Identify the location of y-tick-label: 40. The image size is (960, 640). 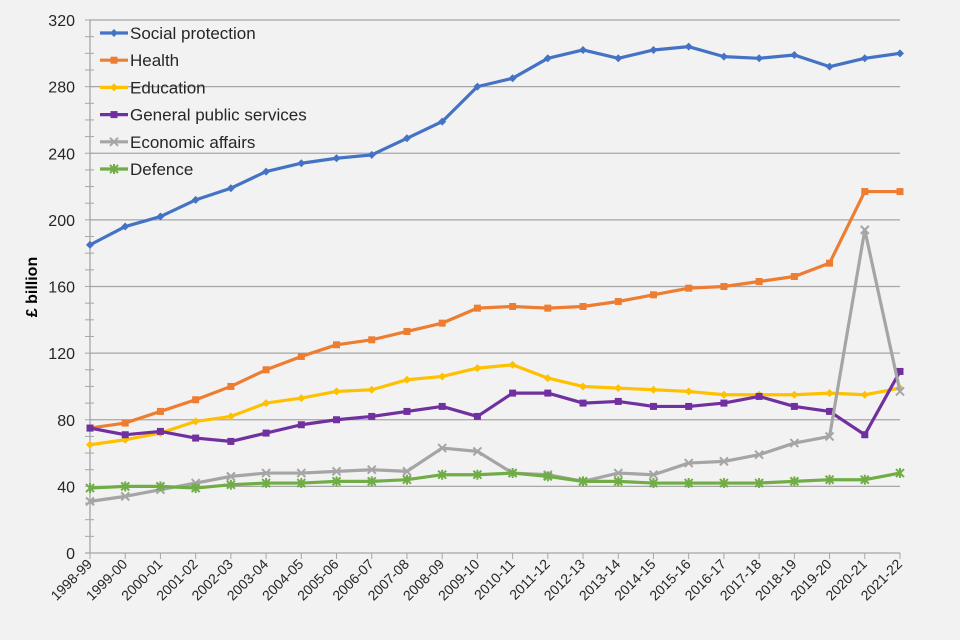
(66, 487).